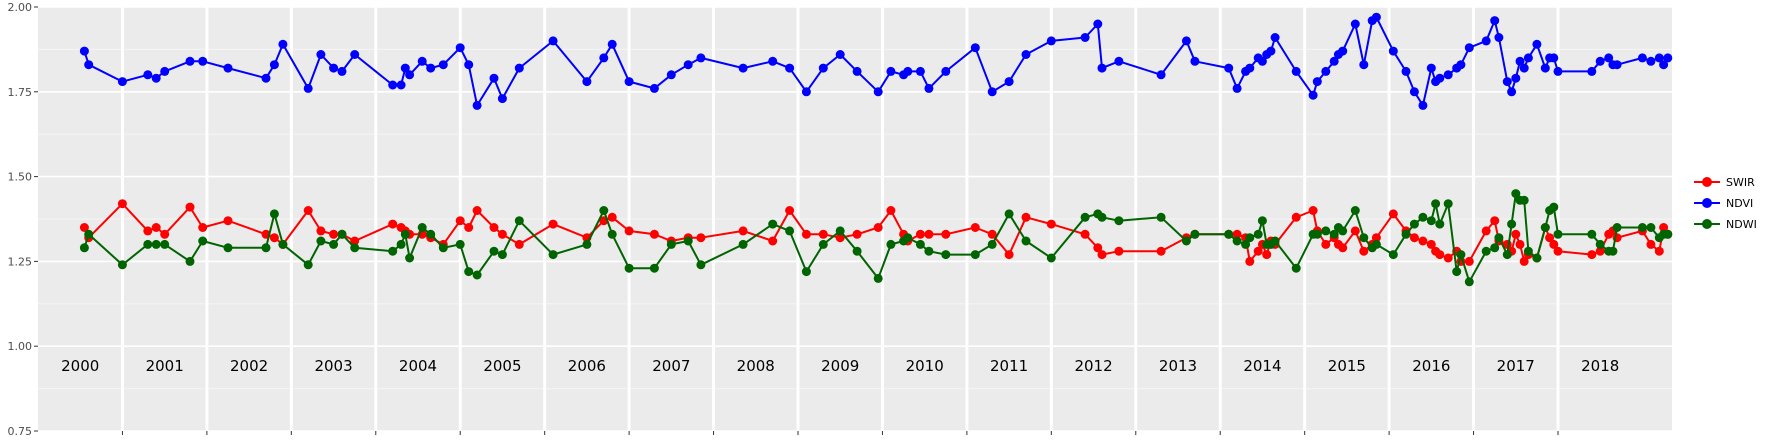 The width and height of the screenshot is (1773, 442). Describe the element at coordinates (1093, 366) in the screenshot. I see `year-label: 2012` at that location.